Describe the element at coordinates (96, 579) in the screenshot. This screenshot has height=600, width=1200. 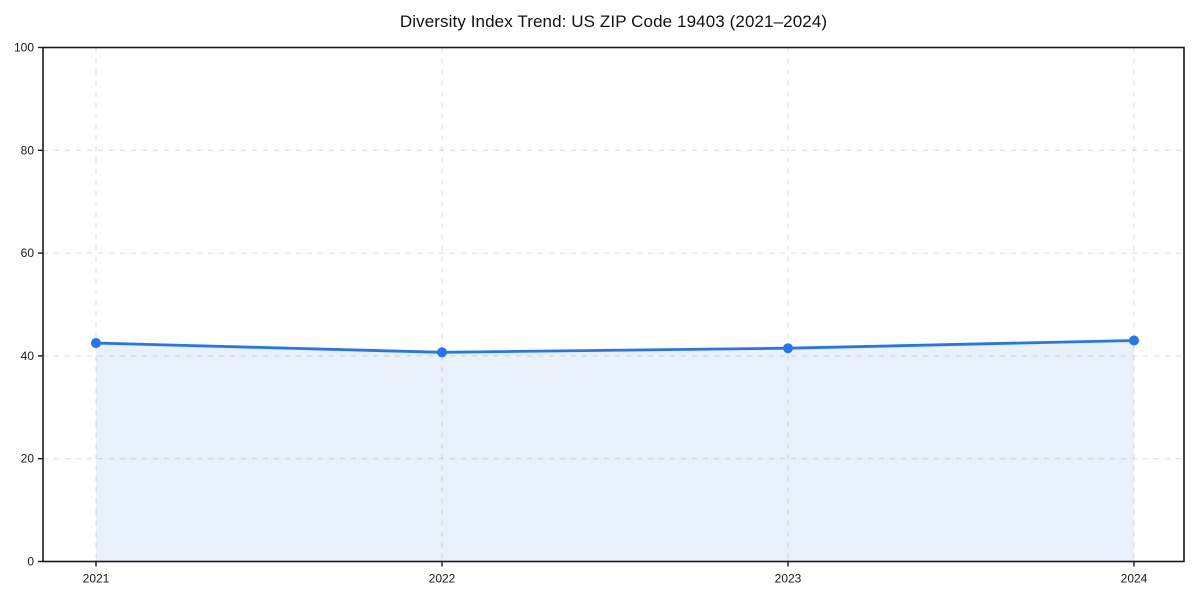
I see `x-tick-label: 2021` at that location.